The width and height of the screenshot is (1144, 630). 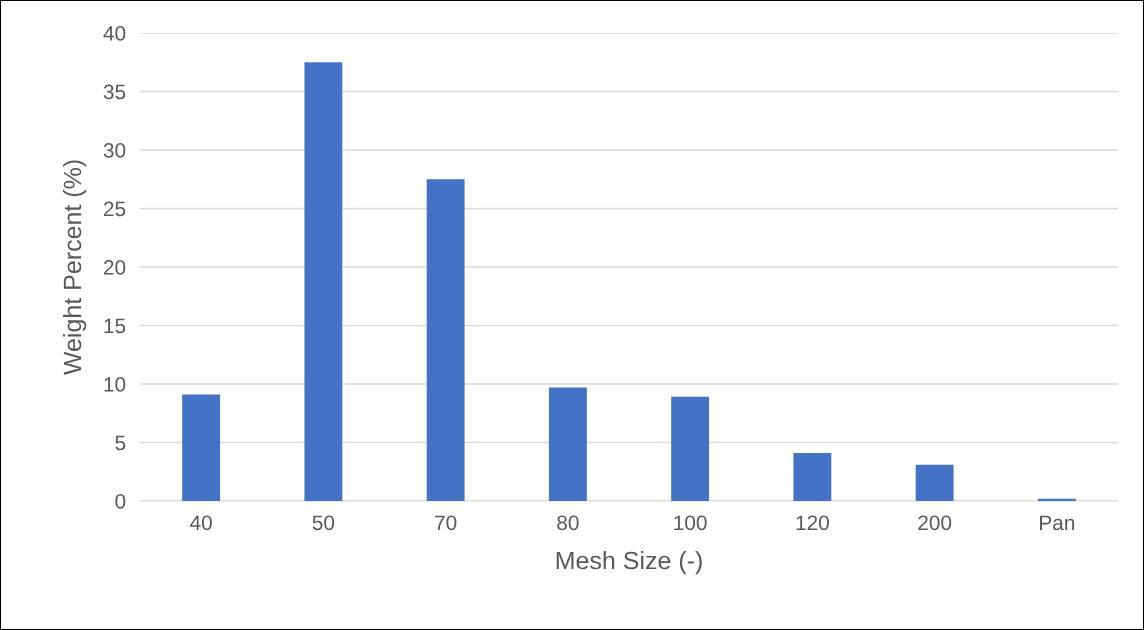 What do you see at coordinates (115, 384) in the screenshot?
I see `y-tick-label: 10` at bounding box center [115, 384].